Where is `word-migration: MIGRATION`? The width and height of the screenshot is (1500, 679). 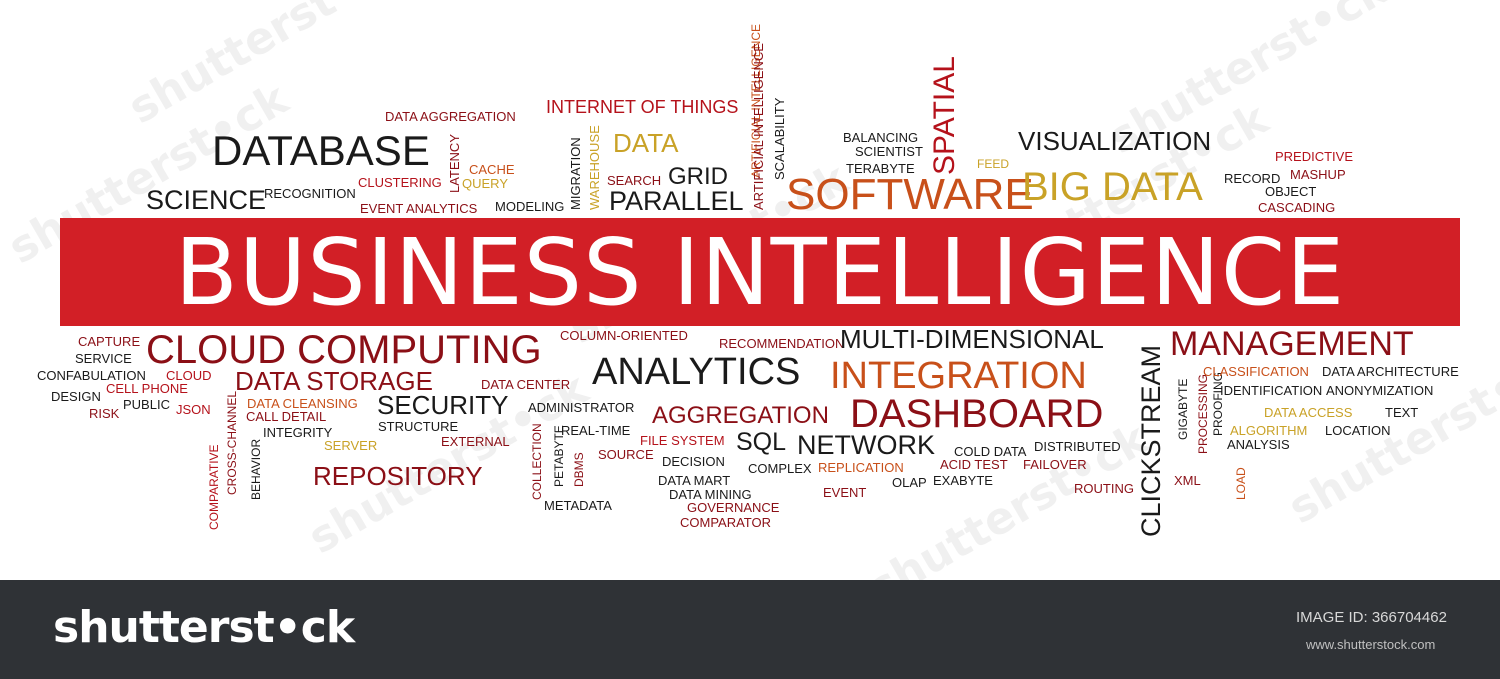
word-migration: MIGRATION is located at coordinates (575, 173).